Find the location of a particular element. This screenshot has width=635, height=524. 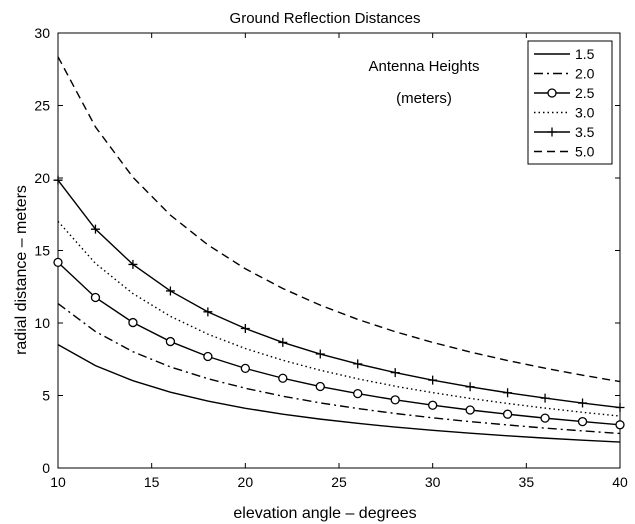

x-tick-label: 25 is located at coordinates (339, 482).